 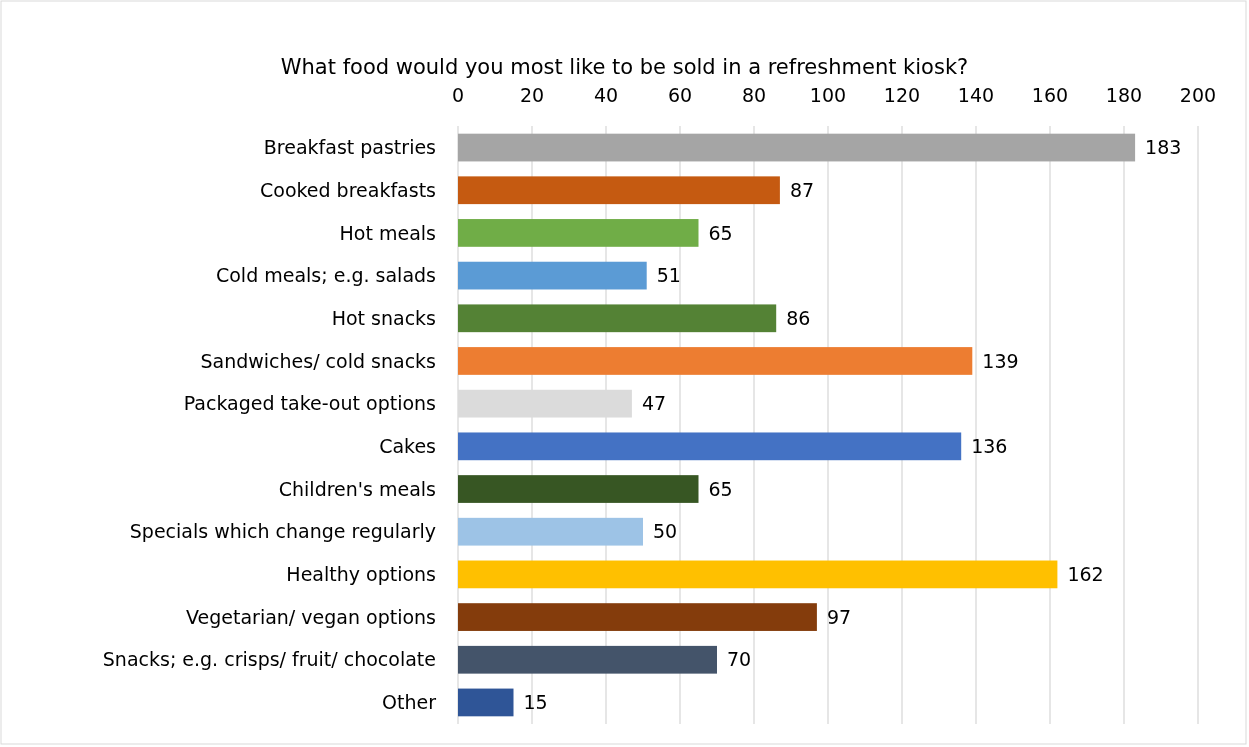 I want to click on data-label: 139, so click(x=1000, y=360).